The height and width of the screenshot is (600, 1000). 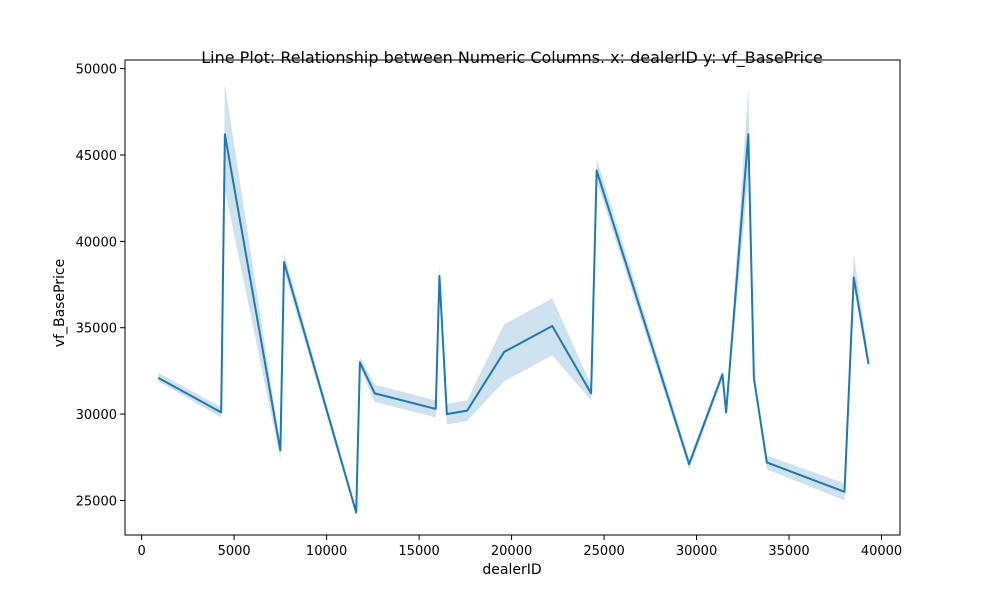 What do you see at coordinates (511, 570) in the screenshot?
I see `x-axis-label: dealerID` at bounding box center [511, 570].